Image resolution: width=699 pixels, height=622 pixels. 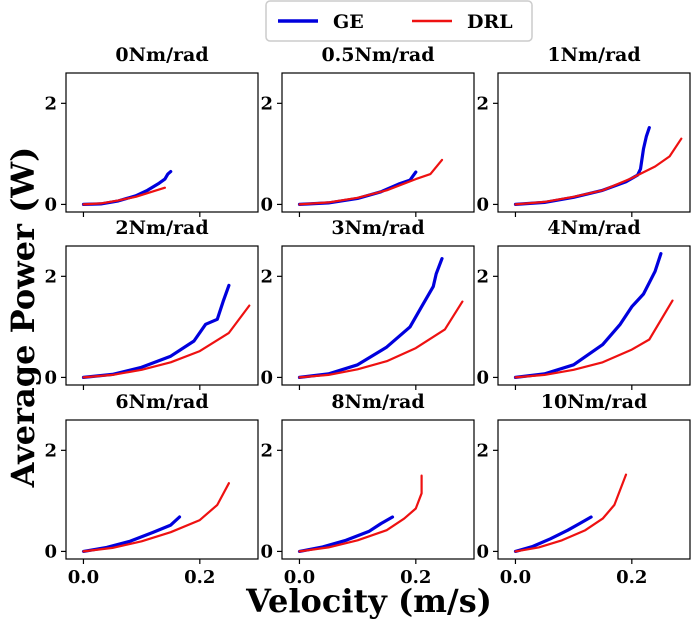 I want to click on panel-6: 6Nm/rad 0 2 0.0 0.2, so click(x=151, y=489).